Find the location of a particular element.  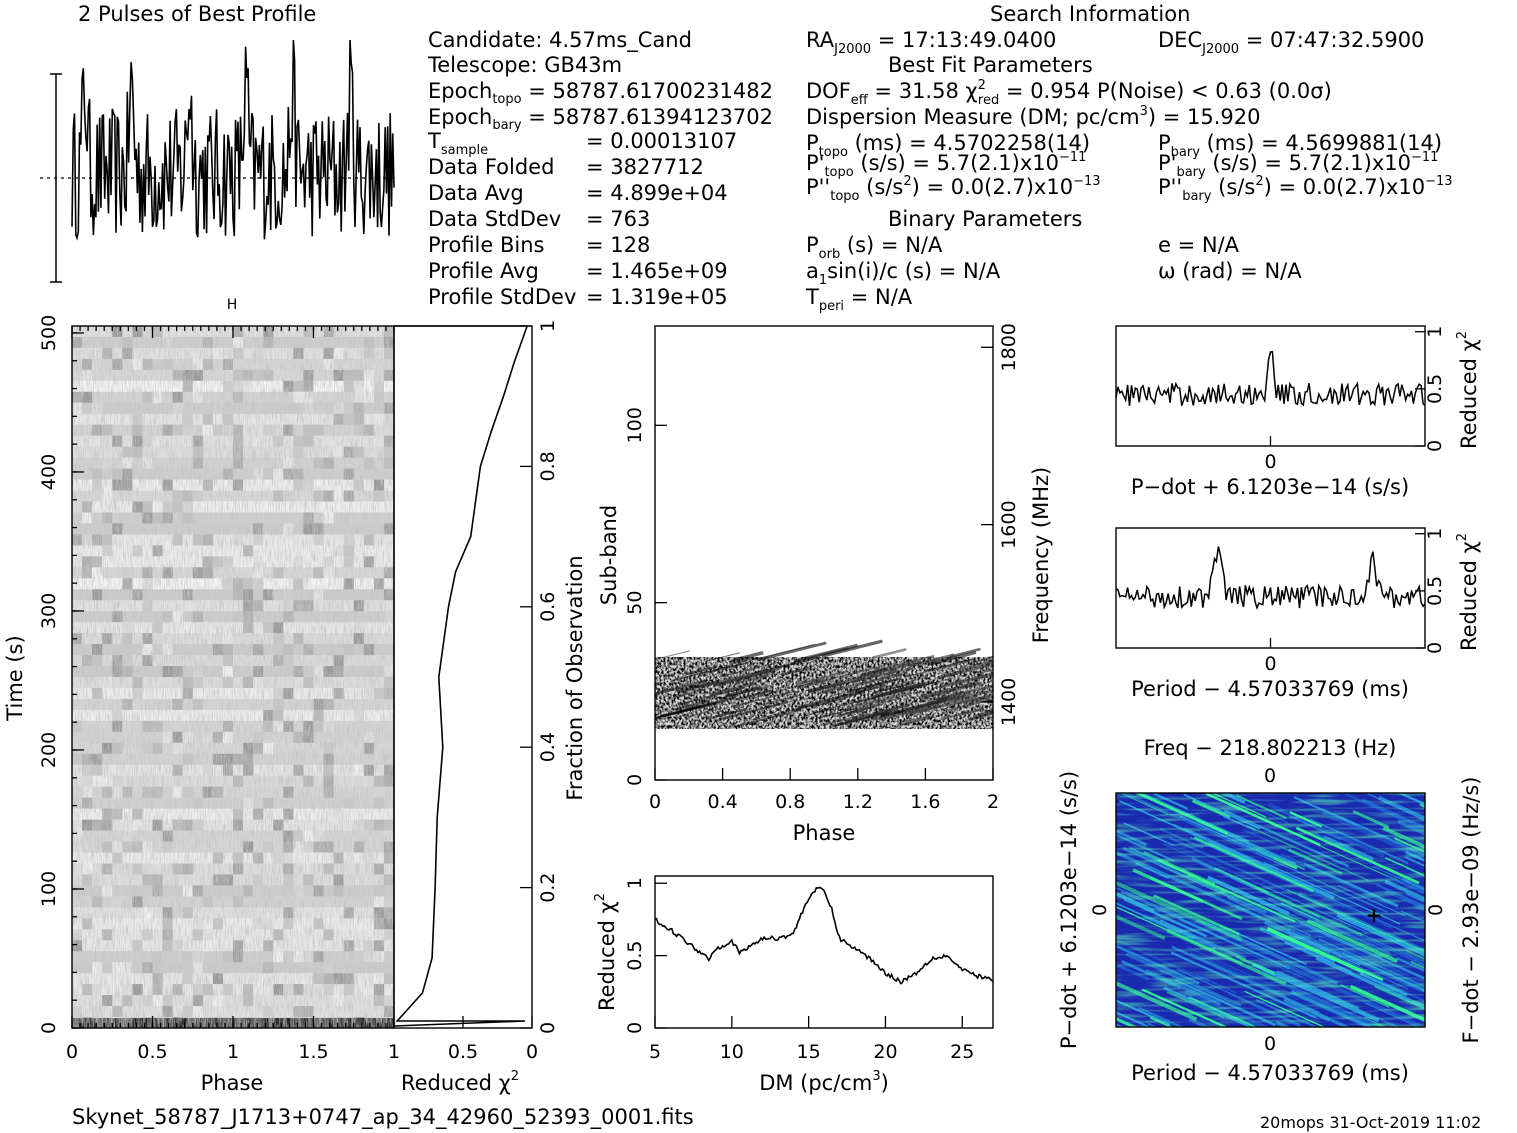

period_curve-x-tick-label-mid: 0 is located at coordinates (1270, 664).